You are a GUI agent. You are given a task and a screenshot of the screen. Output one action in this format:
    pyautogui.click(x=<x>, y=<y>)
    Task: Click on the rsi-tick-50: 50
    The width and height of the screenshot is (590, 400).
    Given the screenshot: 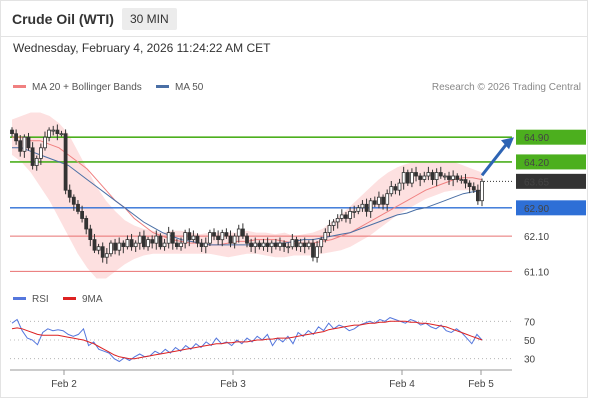 What is the action you would take?
    pyautogui.click(x=530, y=341)
    